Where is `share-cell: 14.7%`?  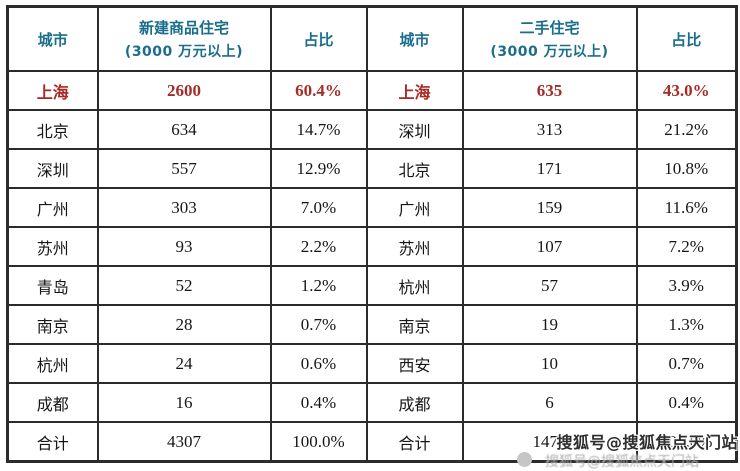 share-cell: 14.7% is located at coordinates (318, 129).